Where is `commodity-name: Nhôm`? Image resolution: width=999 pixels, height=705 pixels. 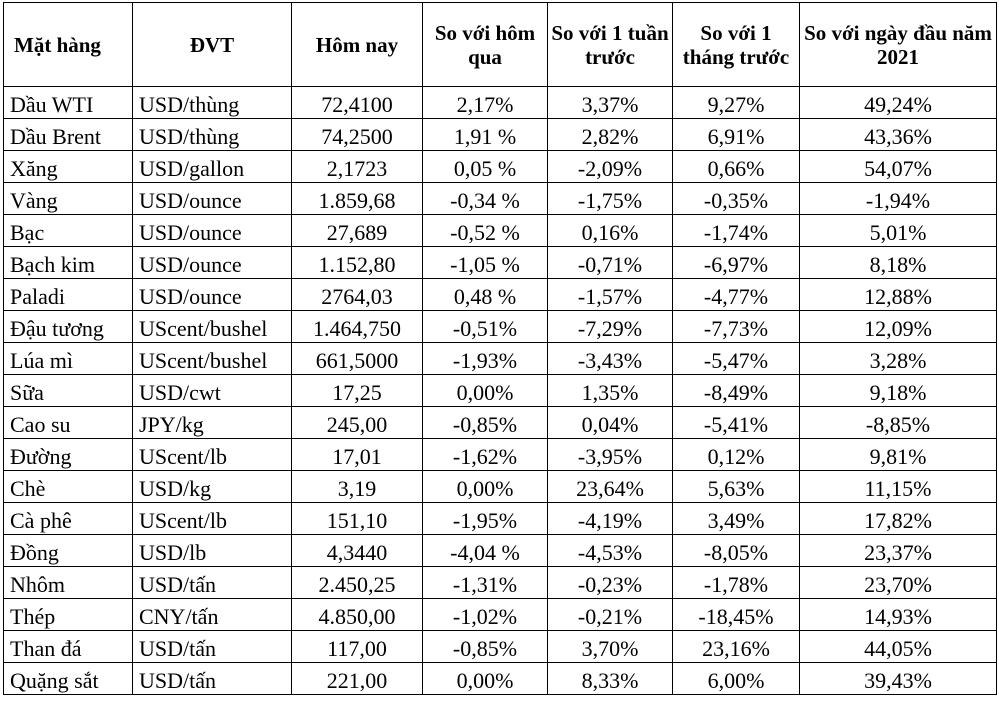
commodity-name: Nhôm is located at coordinates (68, 582).